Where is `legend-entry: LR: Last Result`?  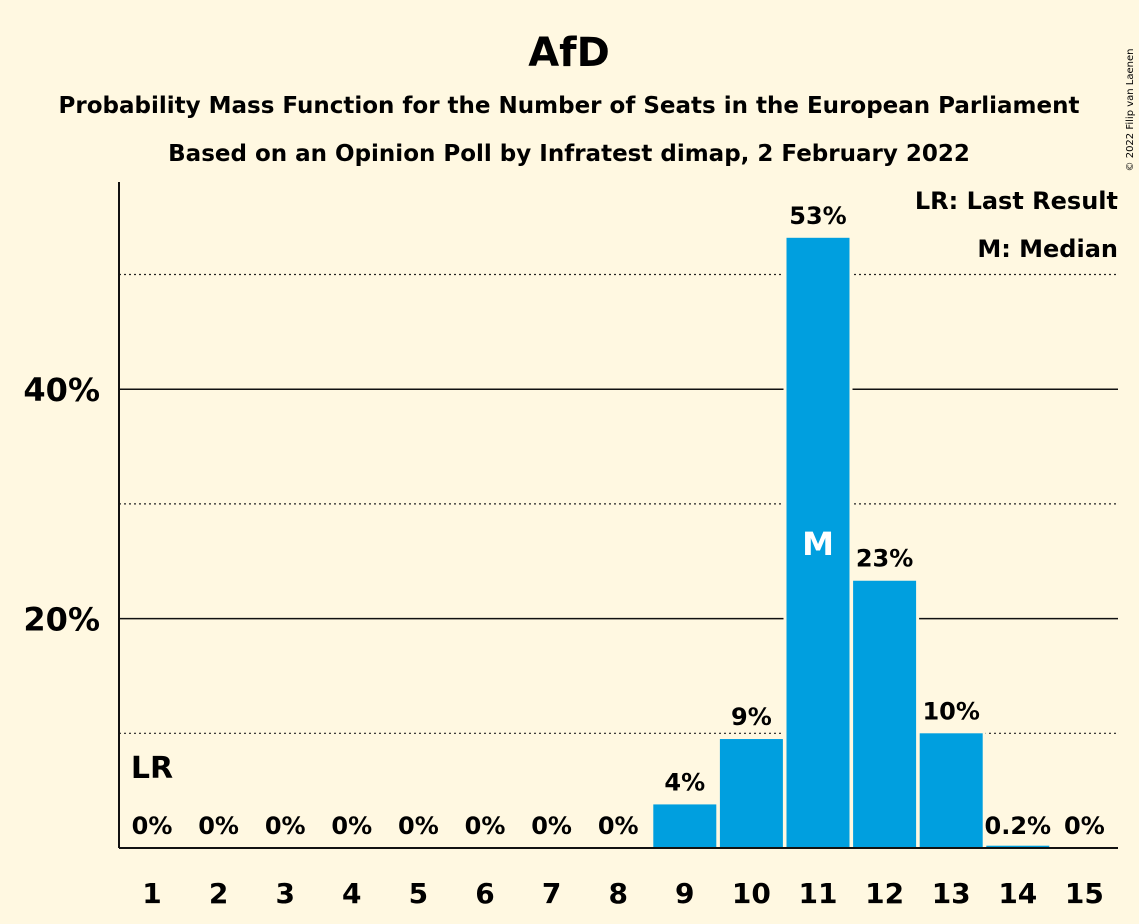
legend-entry: LR: Last Result is located at coordinates (1016, 201).